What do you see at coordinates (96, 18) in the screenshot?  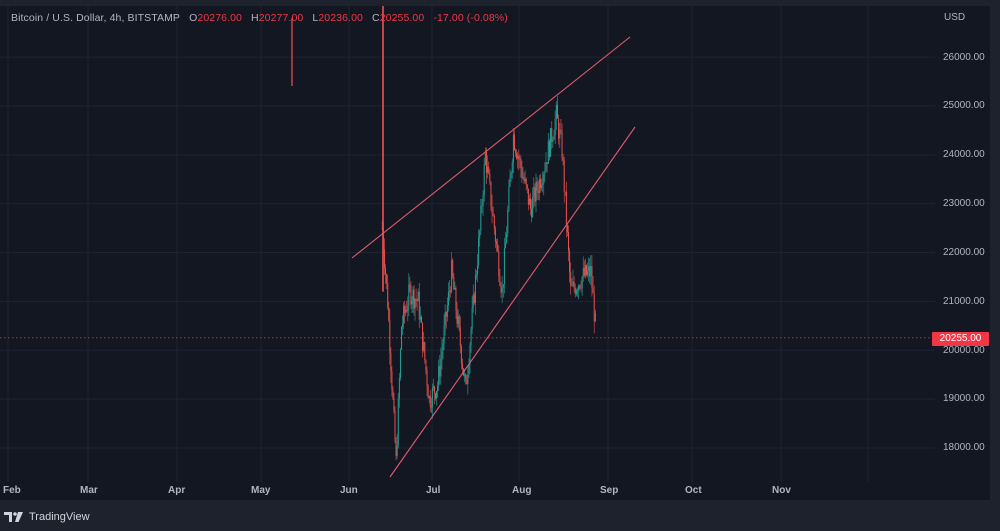 I see `symbol-title: Bitcoin / U.S. Dollar, 4h, BITSTAMP` at bounding box center [96, 18].